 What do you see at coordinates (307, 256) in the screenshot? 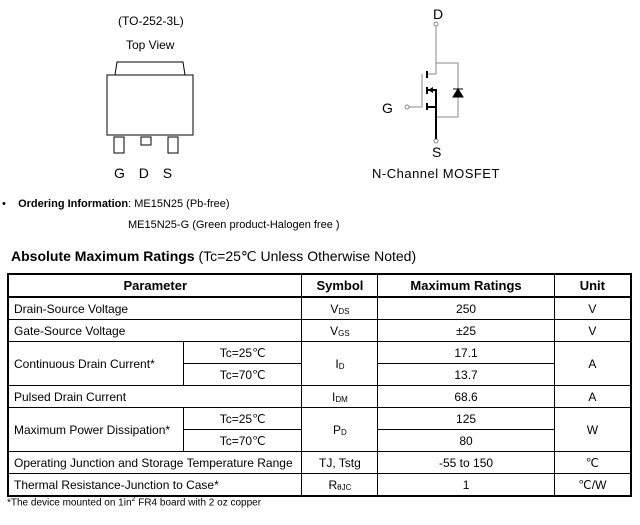
I see `section-condition: (Tc=25℃ Unless Otherwise Noted)` at bounding box center [307, 256].